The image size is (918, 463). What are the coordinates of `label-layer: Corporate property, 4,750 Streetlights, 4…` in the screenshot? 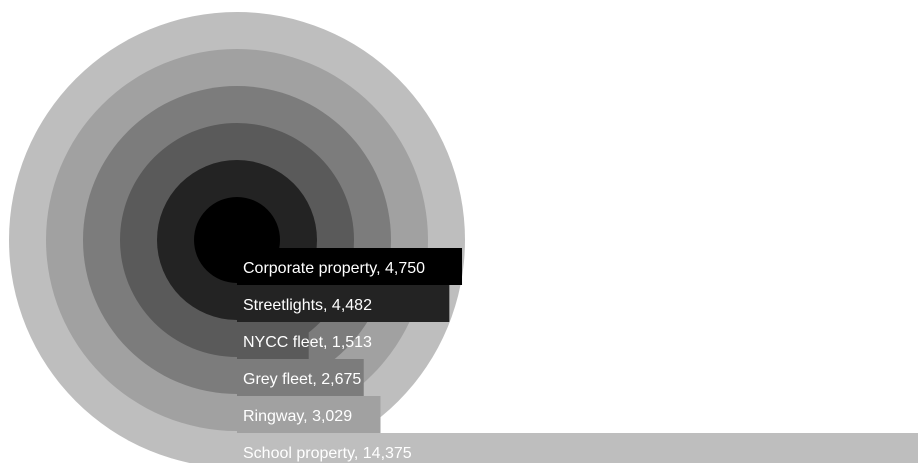 It's located at (334, 361).